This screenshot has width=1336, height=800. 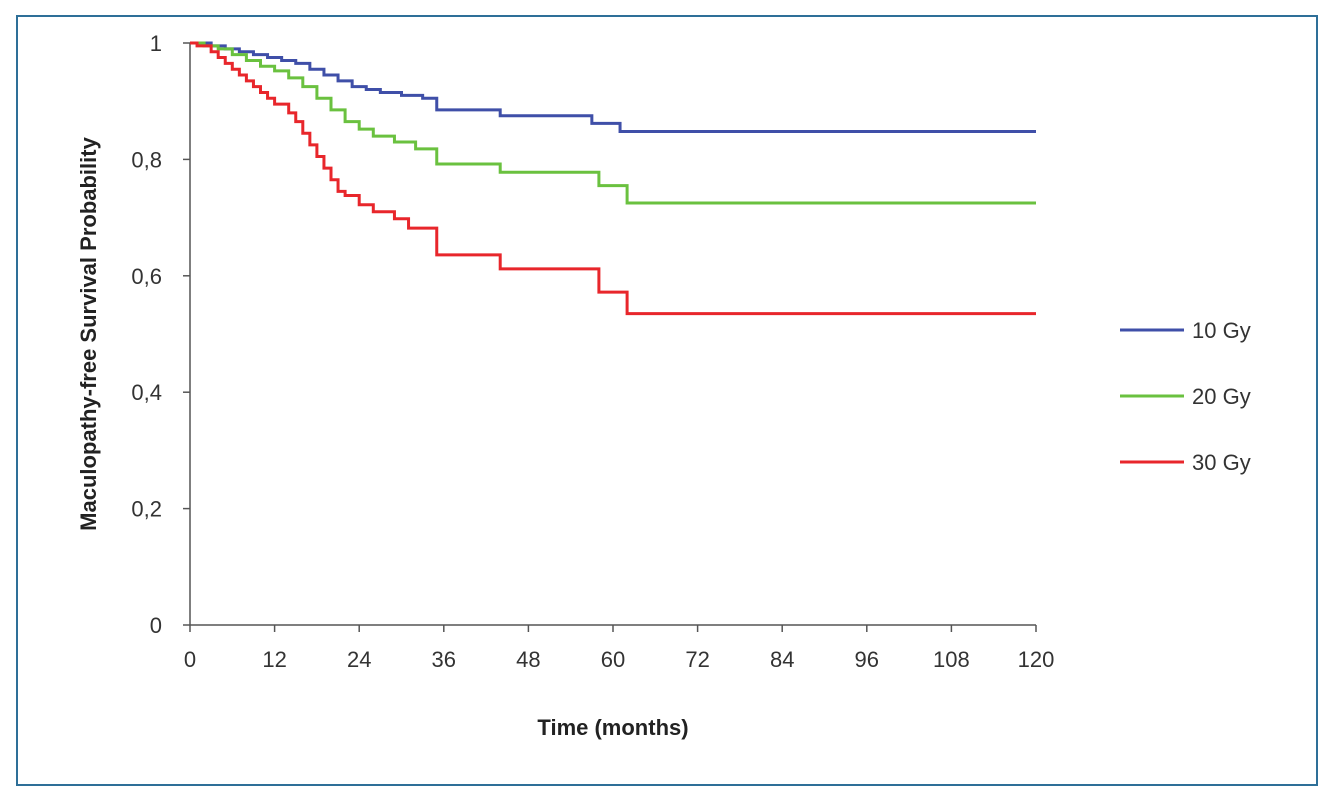 What do you see at coordinates (697, 659) in the screenshot?
I see `x-tick-label: 72` at bounding box center [697, 659].